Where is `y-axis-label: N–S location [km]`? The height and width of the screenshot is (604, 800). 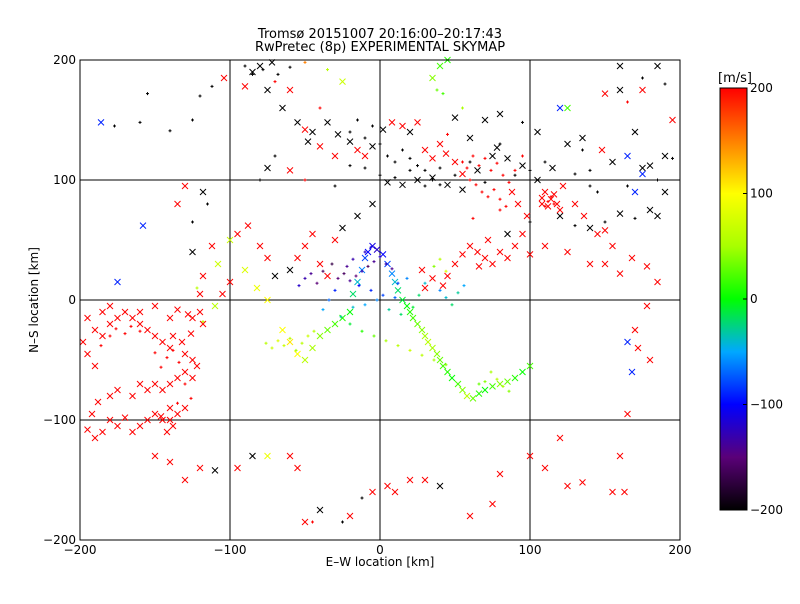
y-axis-label: N–S location [km] is located at coordinates (34, 300).